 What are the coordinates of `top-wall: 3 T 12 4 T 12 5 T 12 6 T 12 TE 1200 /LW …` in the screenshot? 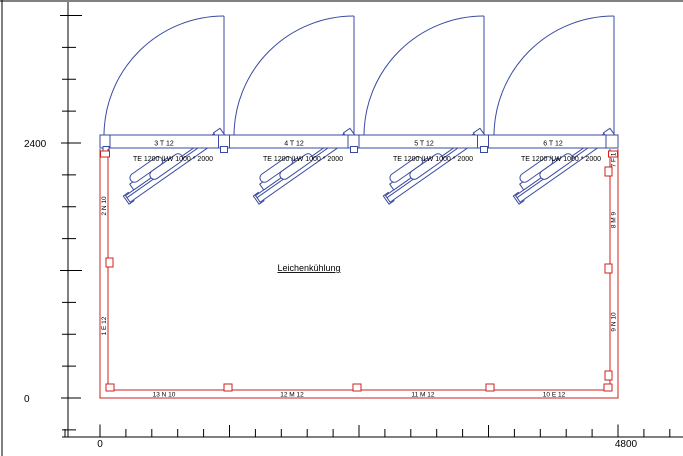 It's located at (359, 148).